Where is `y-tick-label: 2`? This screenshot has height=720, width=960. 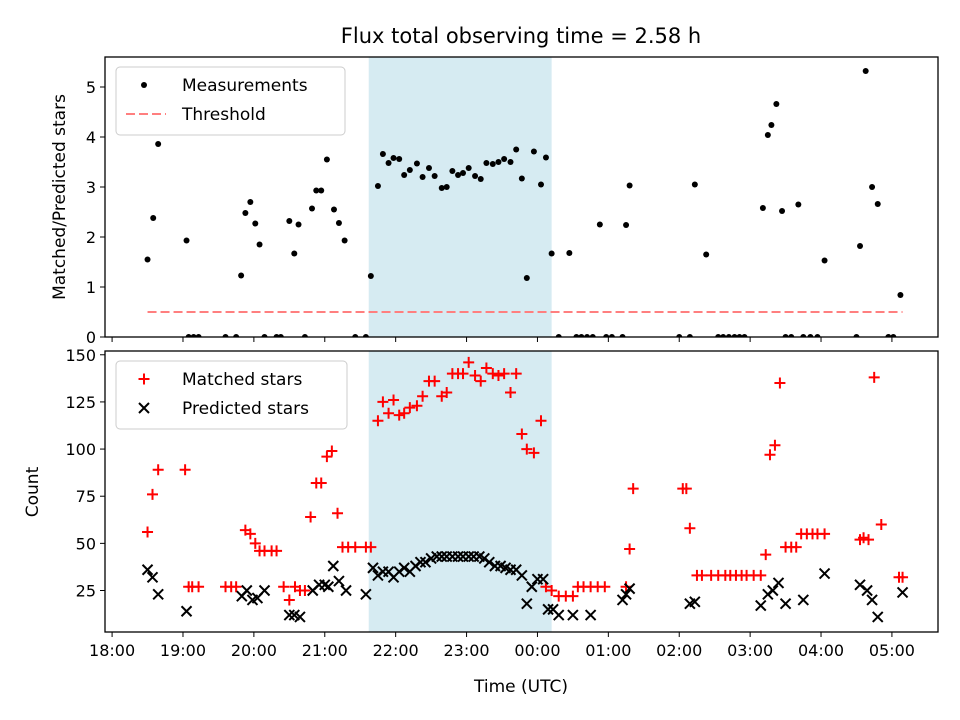
y-tick-label: 2 is located at coordinates (91, 237).